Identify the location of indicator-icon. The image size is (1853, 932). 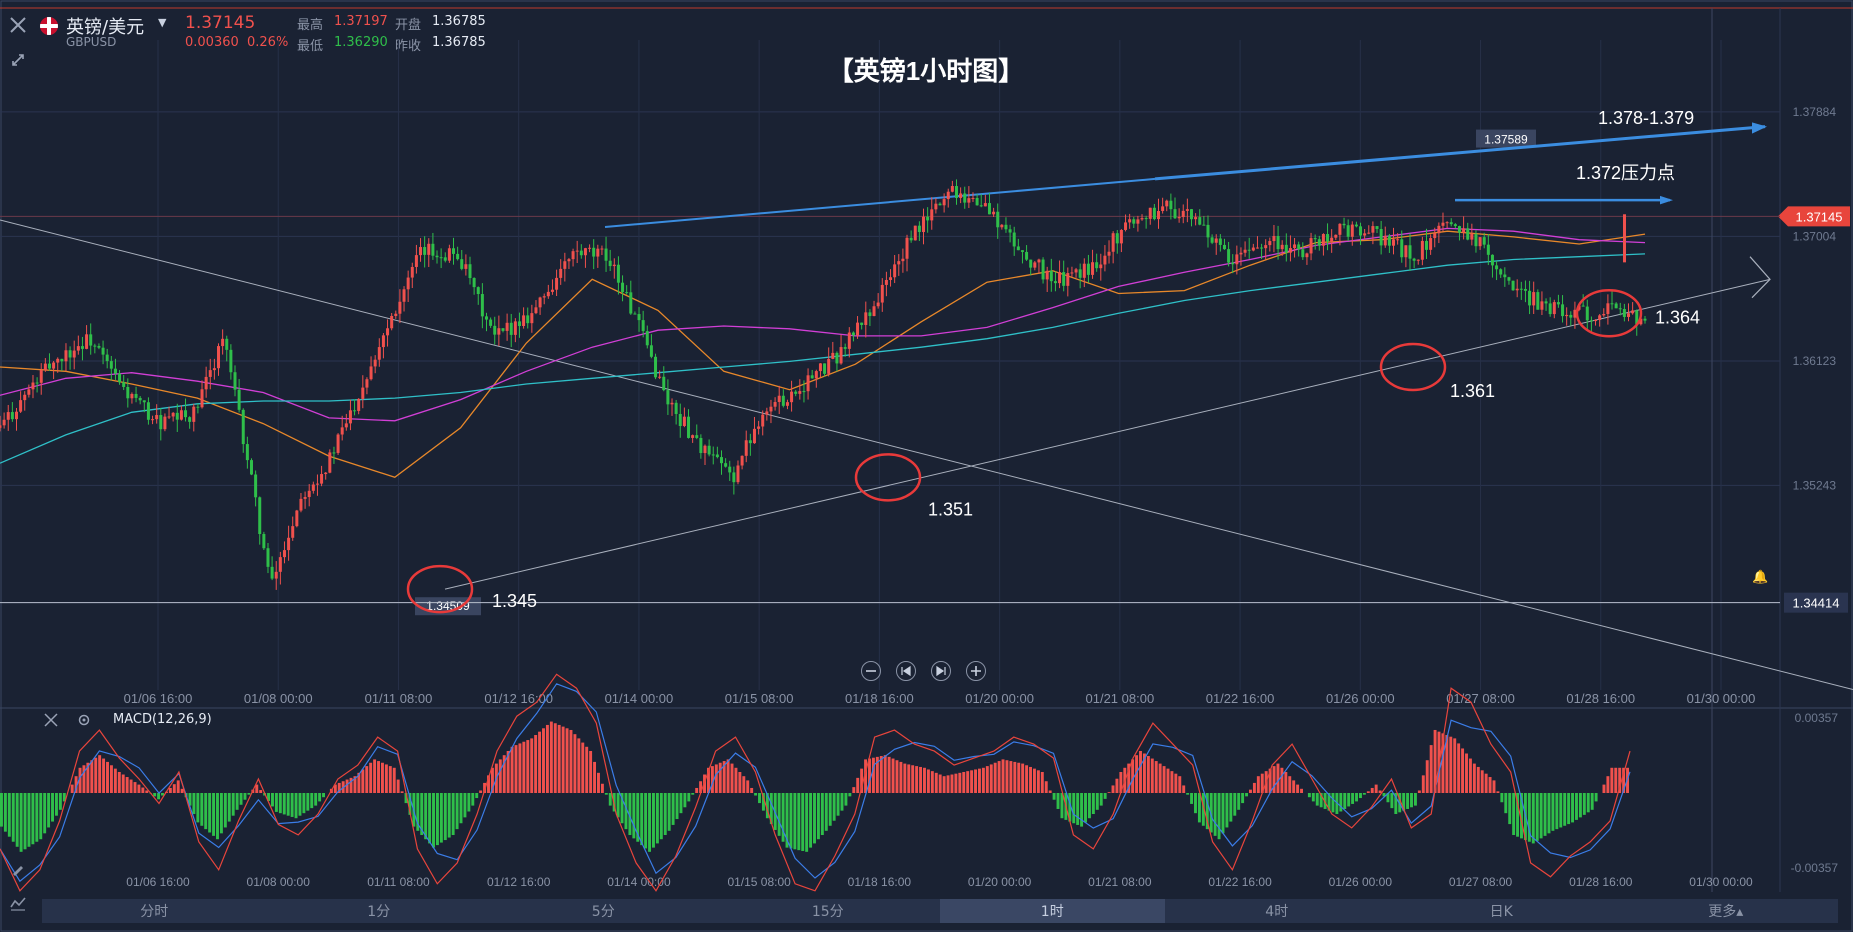
(18, 903).